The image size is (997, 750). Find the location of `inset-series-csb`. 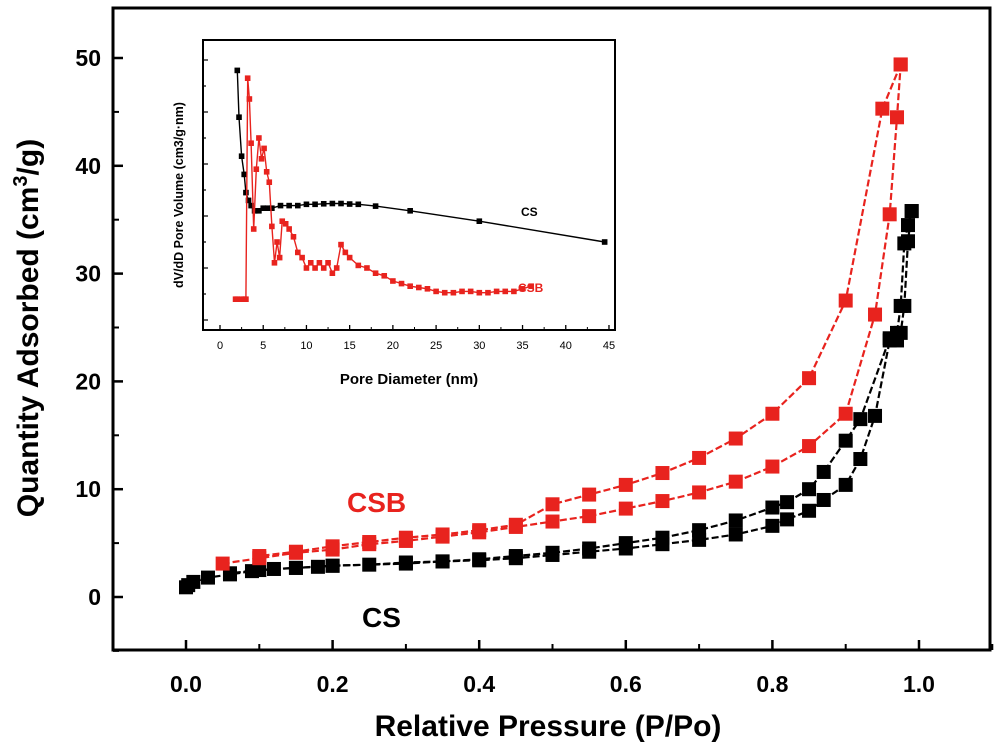

inset-series-csb is located at coordinates (383, 188).